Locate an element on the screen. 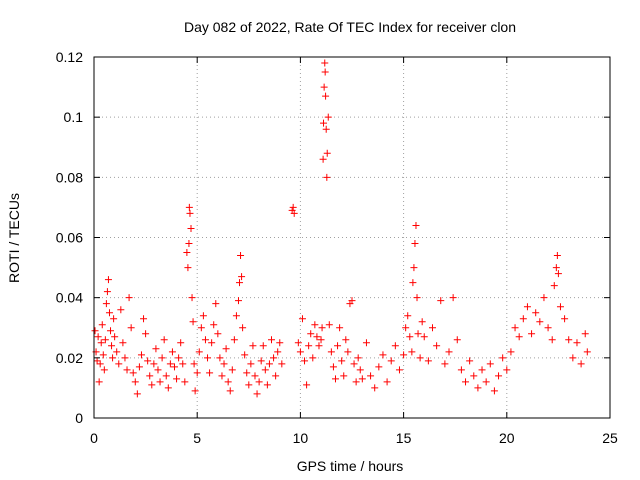 The width and height of the screenshot is (640, 480). y-tick-label: 0.02 is located at coordinates (69, 358).